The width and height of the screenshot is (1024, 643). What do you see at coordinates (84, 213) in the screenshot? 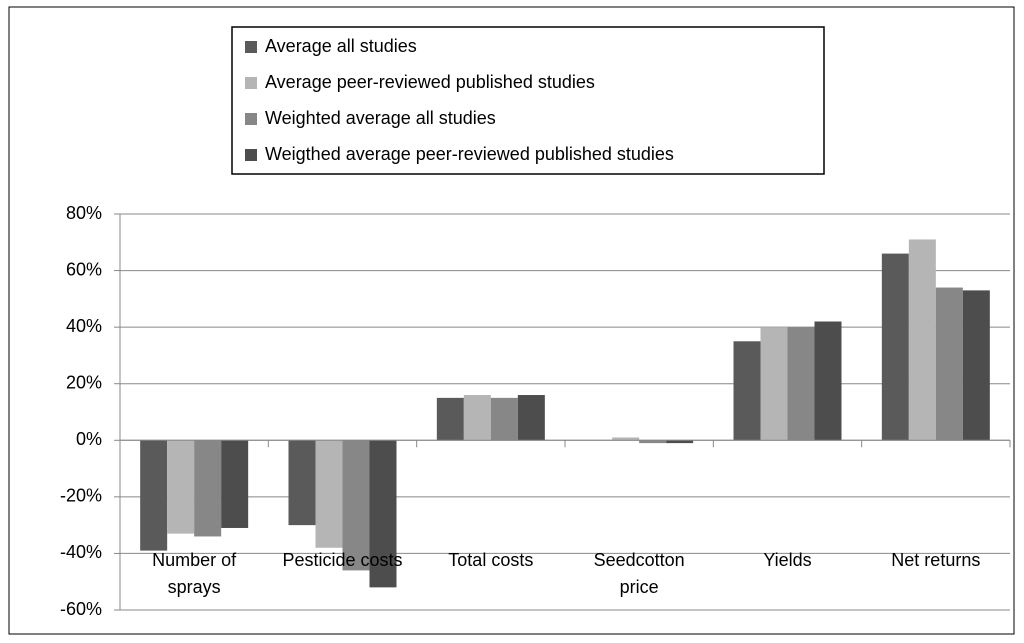
I see `y-tick-label: 80%` at bounding box center [84, 213].